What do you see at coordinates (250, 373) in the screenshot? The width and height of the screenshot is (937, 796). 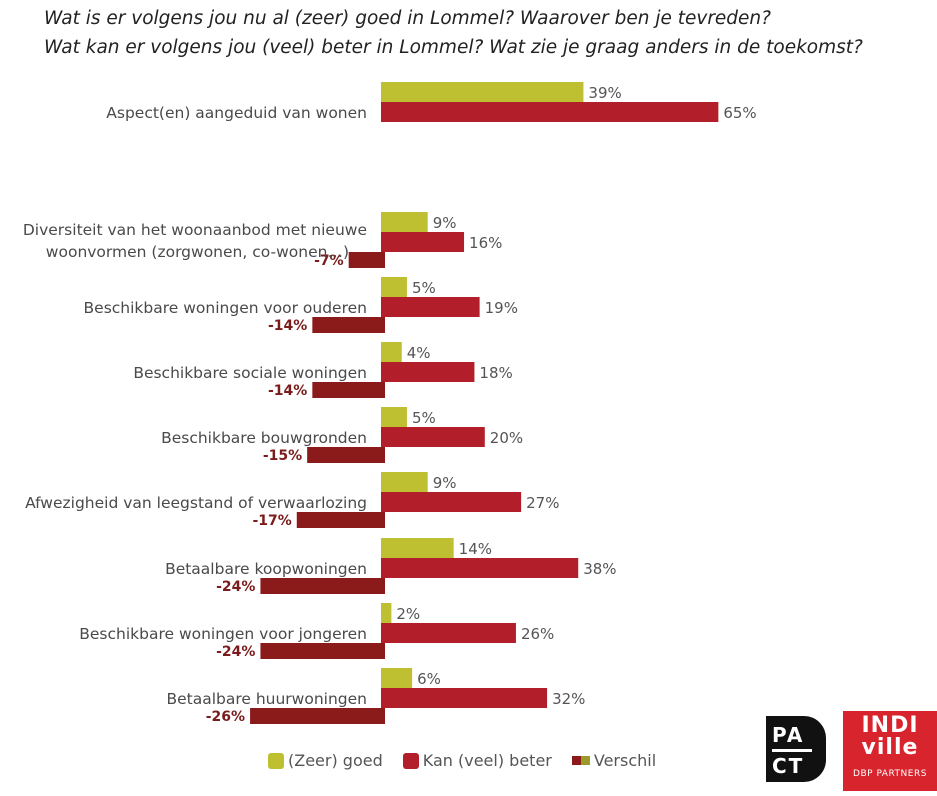 I see `category-label: Beschikbare sociale woningen` at bounding box center [250, 373].